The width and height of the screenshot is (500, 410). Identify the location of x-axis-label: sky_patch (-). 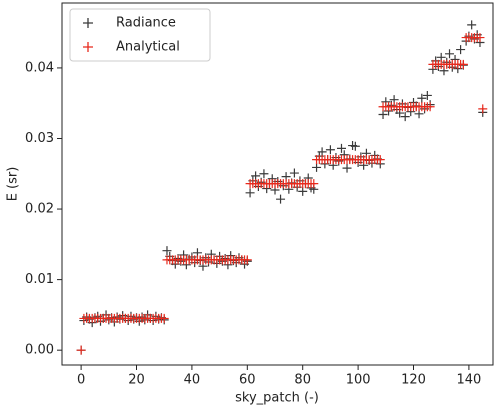
(277, 398).